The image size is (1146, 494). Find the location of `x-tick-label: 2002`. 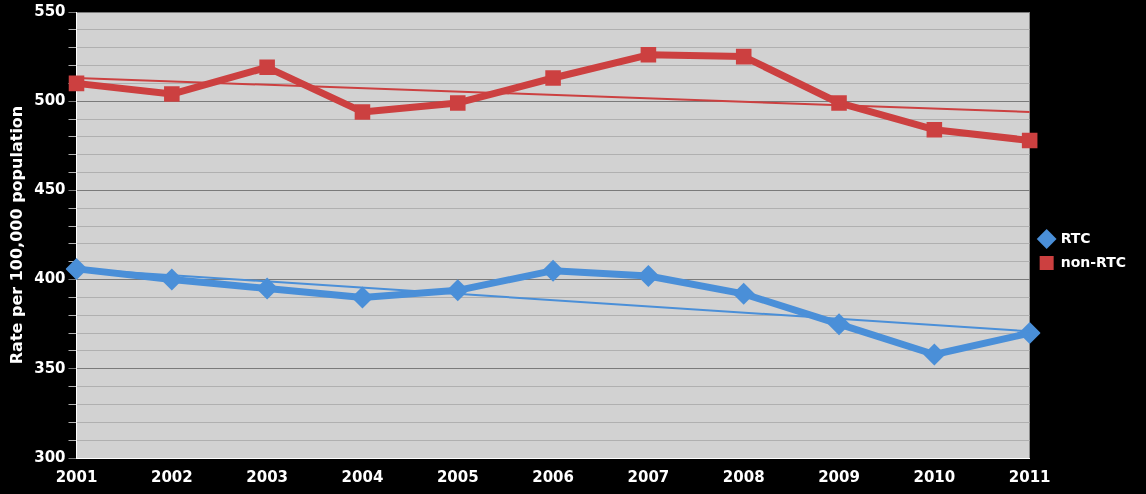

x-tick-label: 2002 is located at coordinates (171, 476).